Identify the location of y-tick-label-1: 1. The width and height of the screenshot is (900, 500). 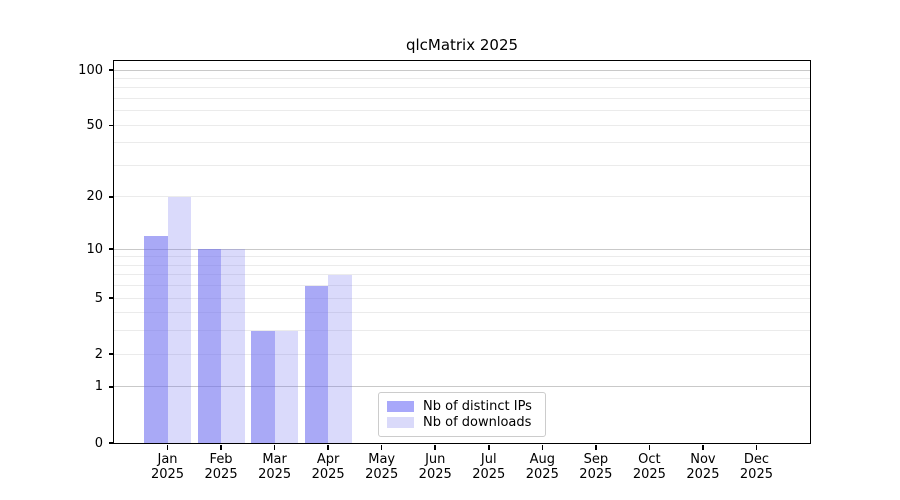
(98, 387).